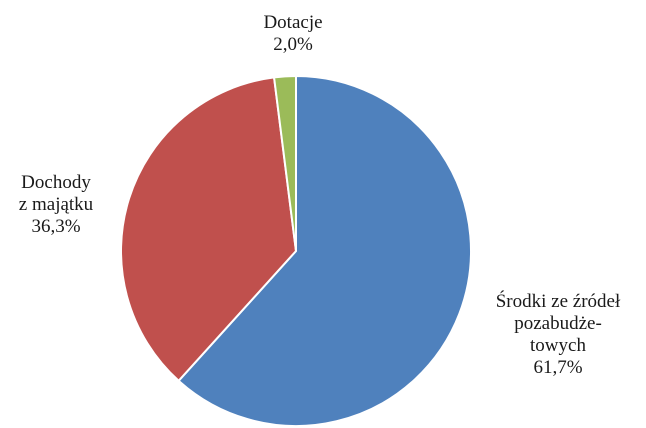  Describe the element at coordinates (558, 323) in the screenshot. I see `slice-name-label: pozabudże-` at that location.